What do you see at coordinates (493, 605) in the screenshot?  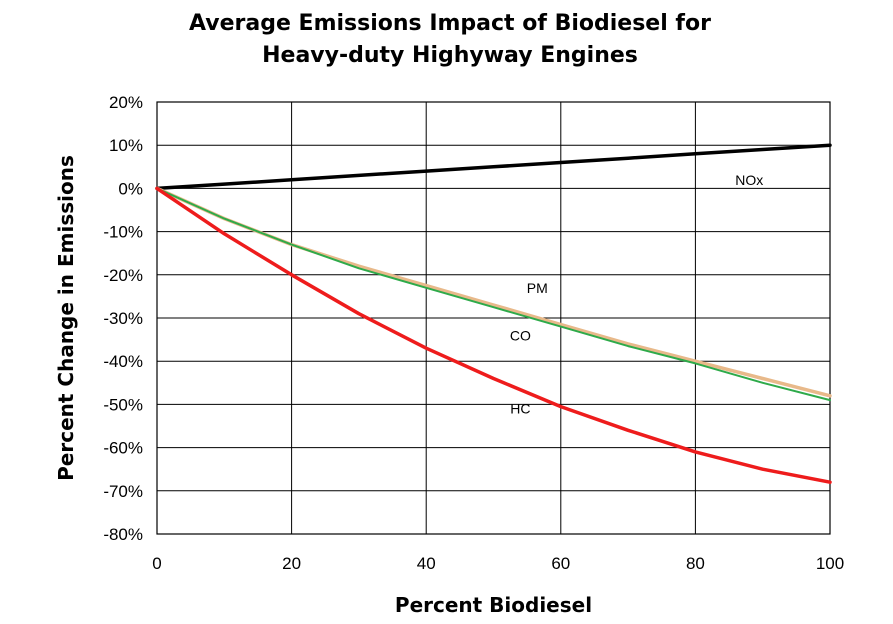 I see `x-axis-title: Percent Biodiesel` at bounding box center [493, 605].